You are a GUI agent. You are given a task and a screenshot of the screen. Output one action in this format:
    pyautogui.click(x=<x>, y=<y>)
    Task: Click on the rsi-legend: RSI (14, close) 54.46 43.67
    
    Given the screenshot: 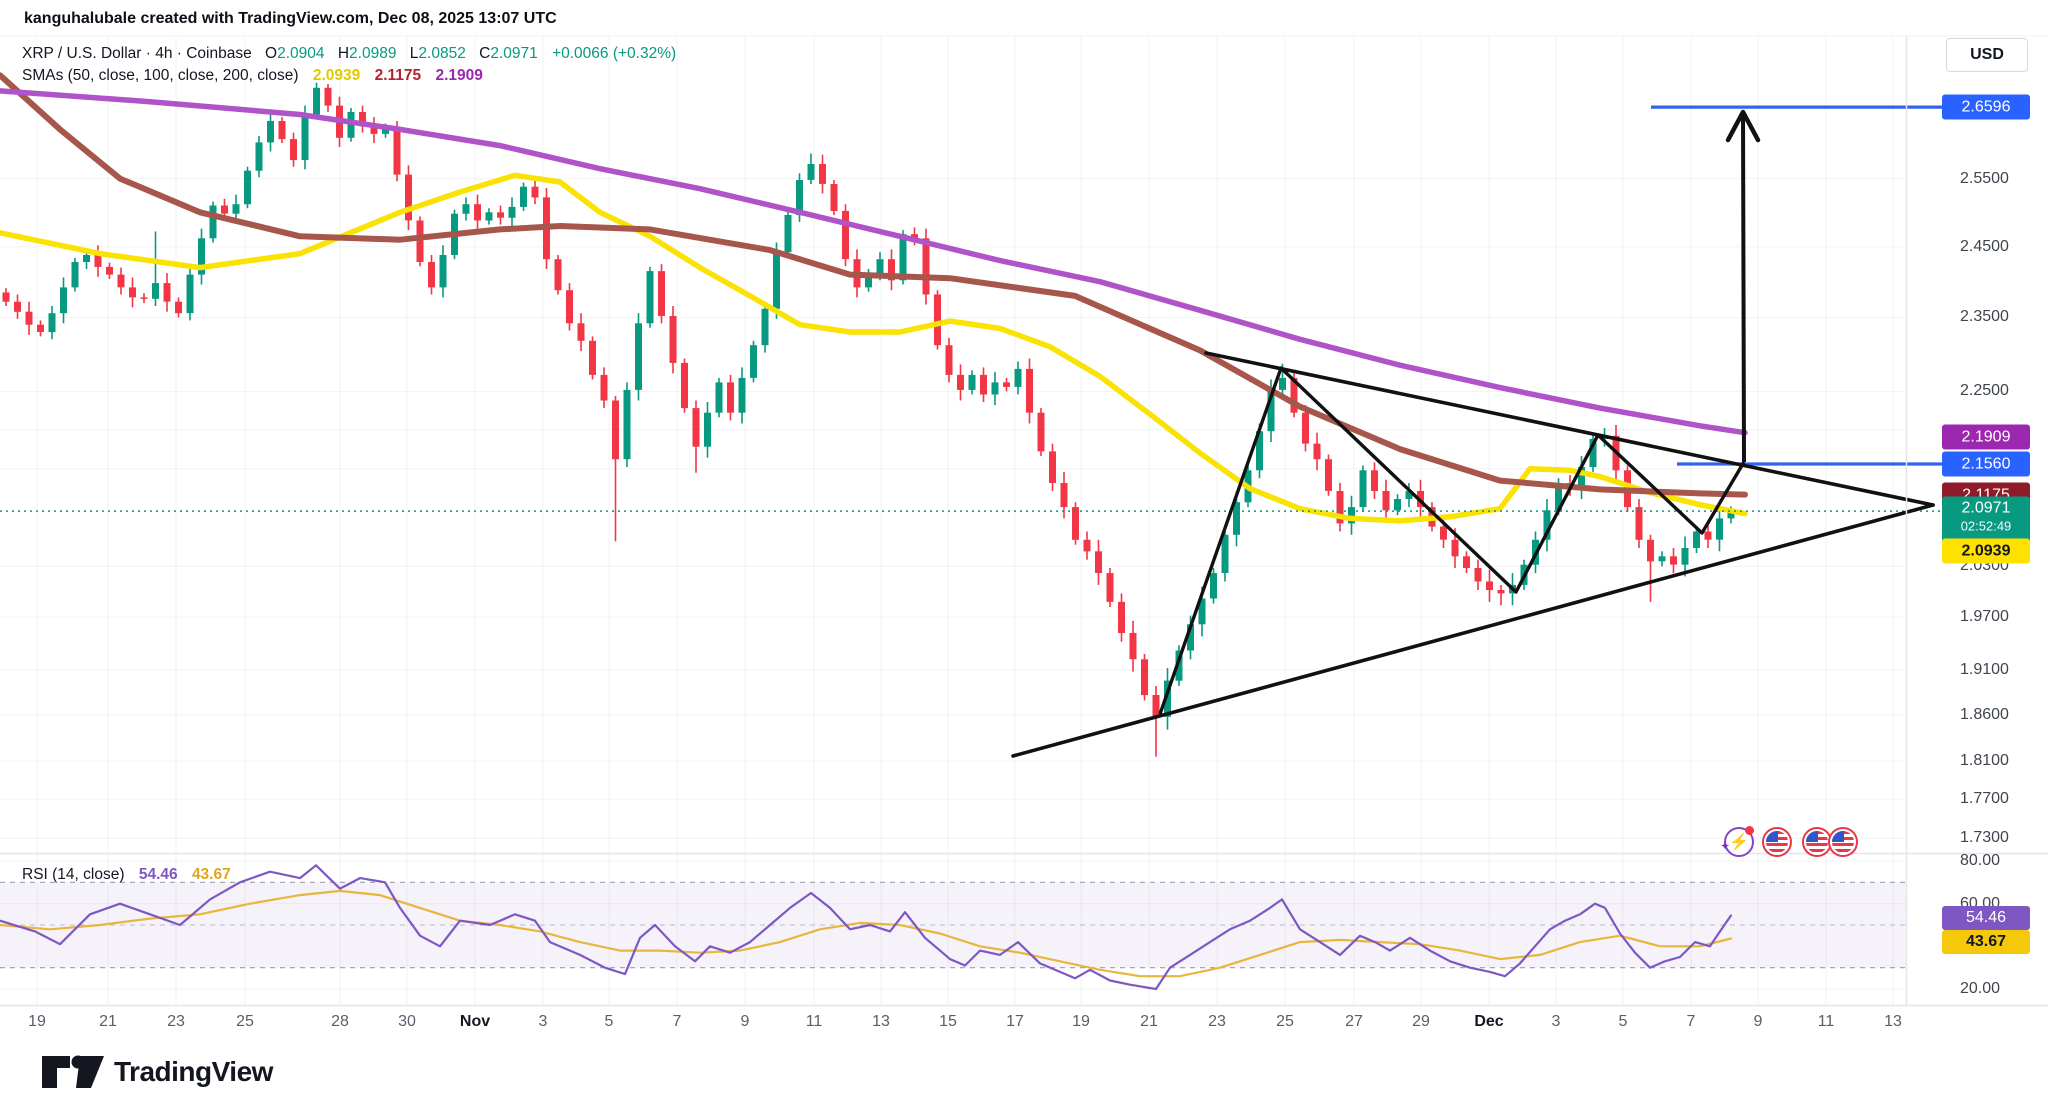 What is the action you would take?
    pyautogui.click(x=126, y=875)
    